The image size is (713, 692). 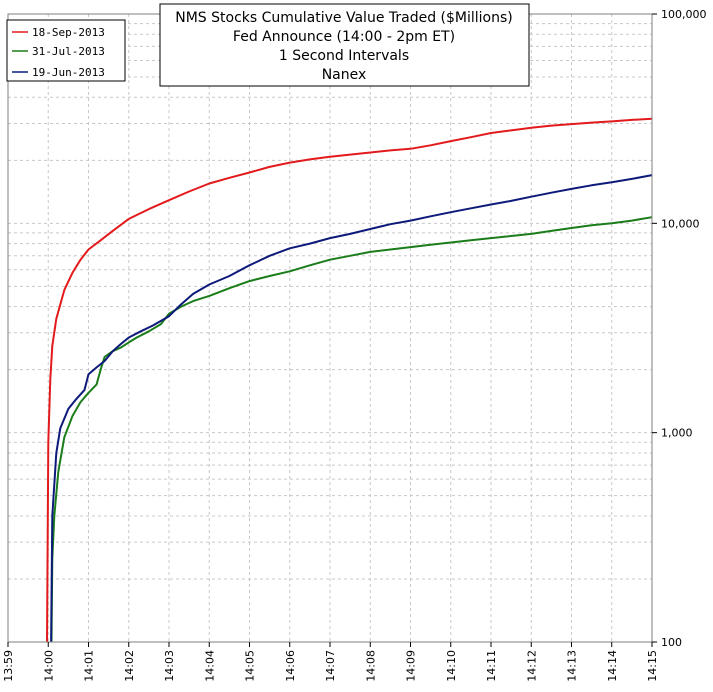 What do you see at coordinates (344, 75) in the screenshot?
I see `chart-title-line-4: Nanex` at bounding box center [344, 75].